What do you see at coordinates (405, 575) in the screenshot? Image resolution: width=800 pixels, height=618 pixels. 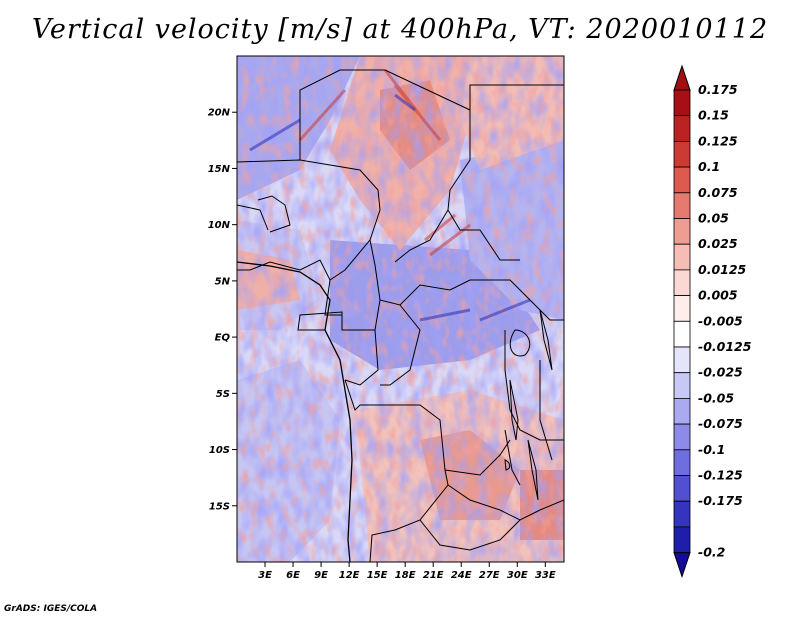 I see `lon-tick-label: 18E` at bounding box center [405, 575].